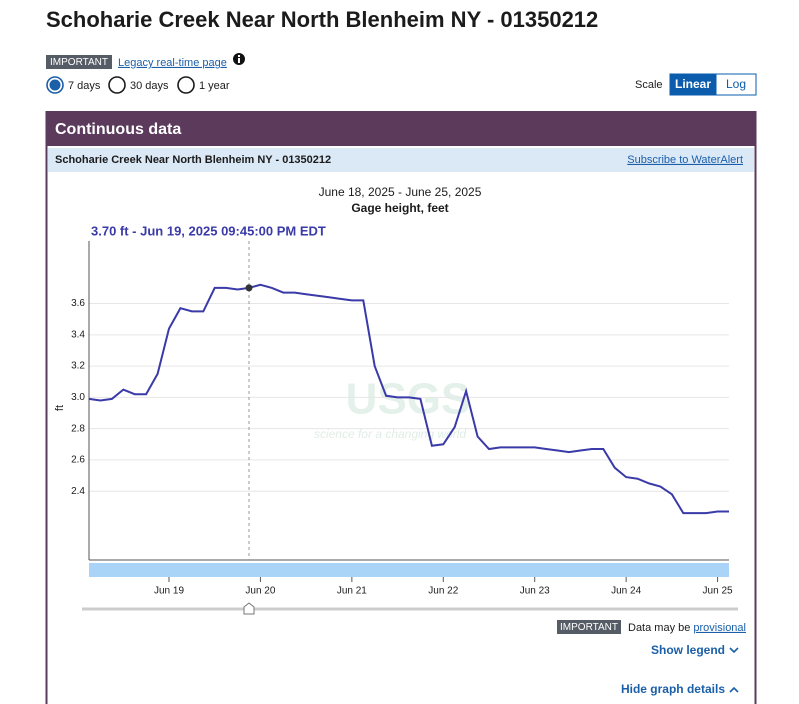  I want to click on slider-thumb, so click(249, 608).